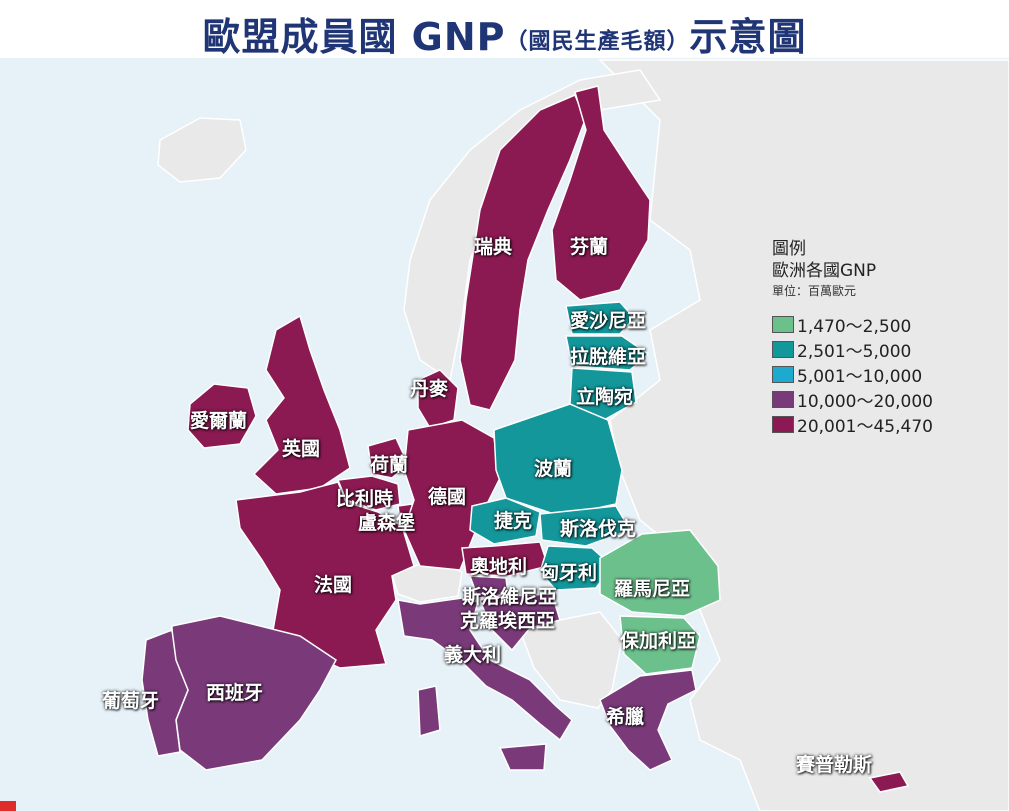 Image resolution: width=1009 pixels, height=811 pixels. I want to click on legend-item: 1,470～2,500, so click(887, 324).